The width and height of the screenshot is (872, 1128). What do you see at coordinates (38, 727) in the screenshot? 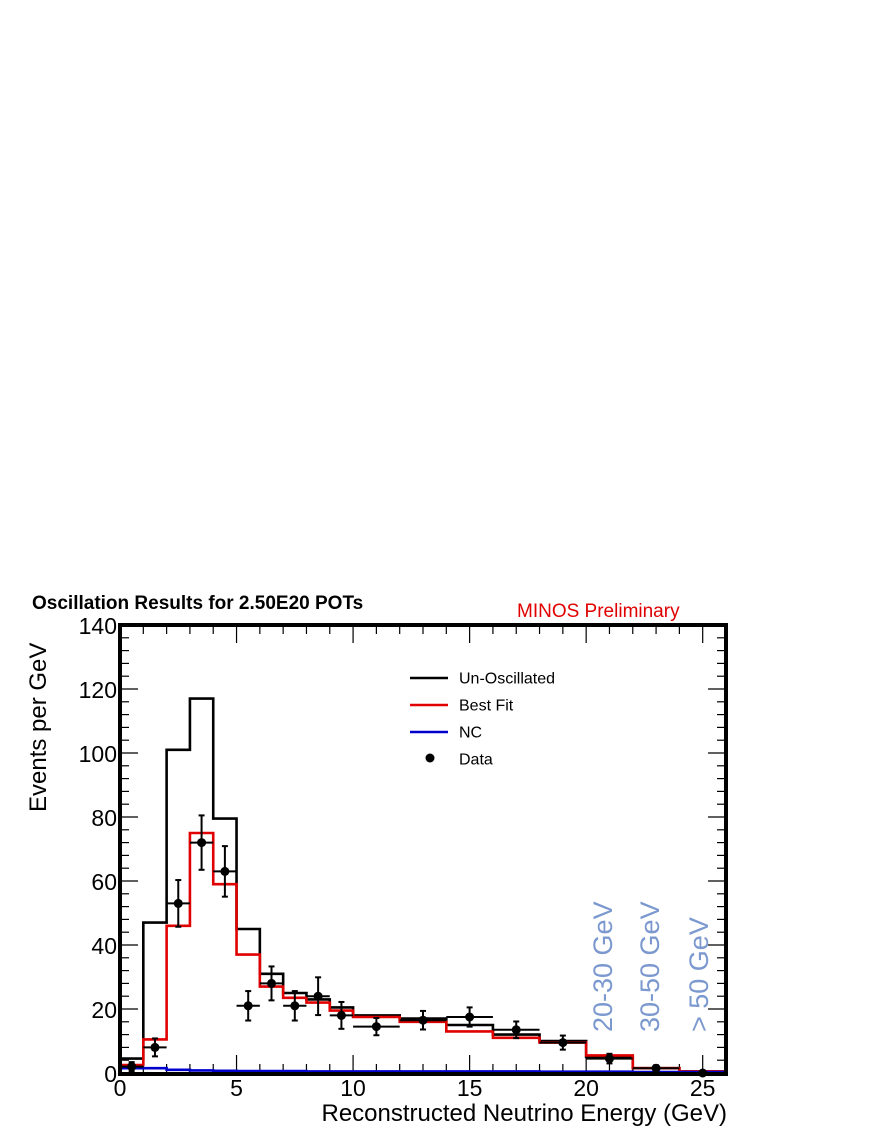
I see `y-axis-title: Events per GeV` at bounding box center [38, 727].